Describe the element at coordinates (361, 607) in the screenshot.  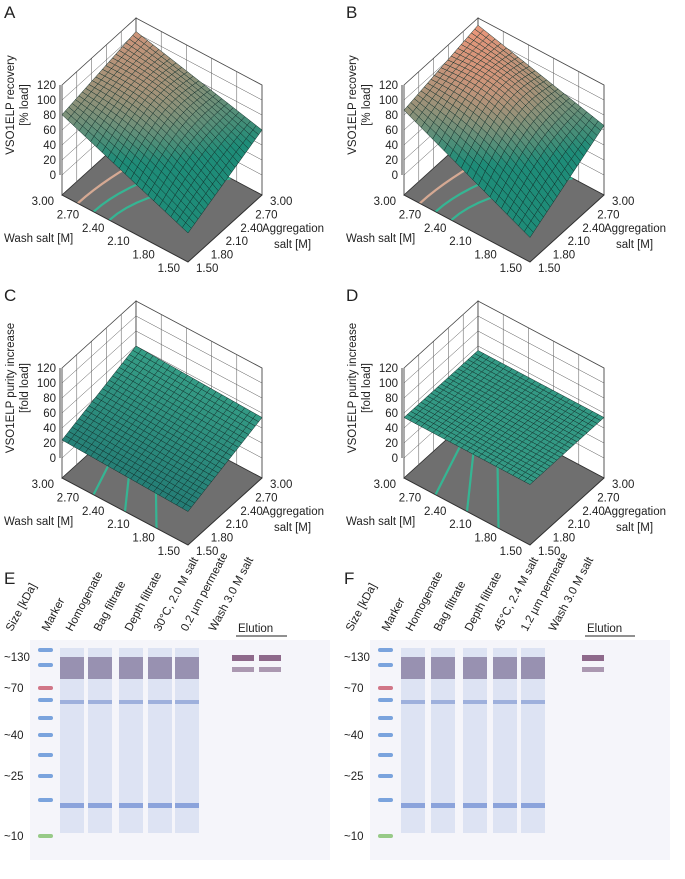
I see `lane-label: Size [kDa]` at that location.